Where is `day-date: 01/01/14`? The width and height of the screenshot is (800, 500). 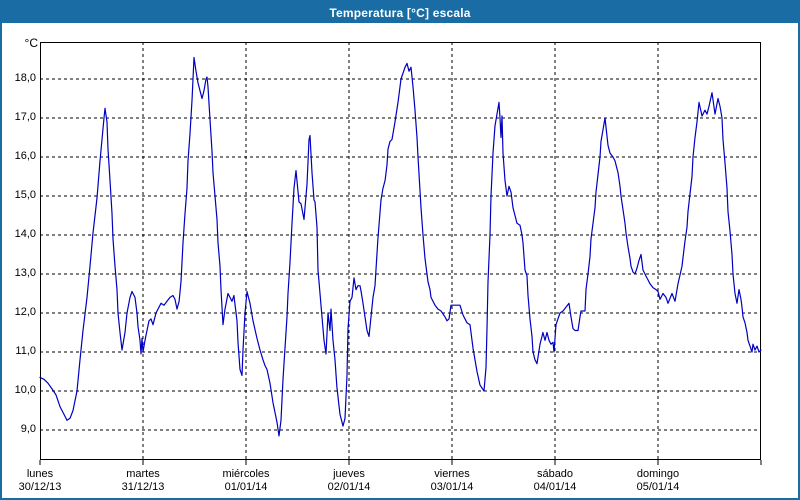 day-date: 01/01/14 is located at coordinates (246, 487).